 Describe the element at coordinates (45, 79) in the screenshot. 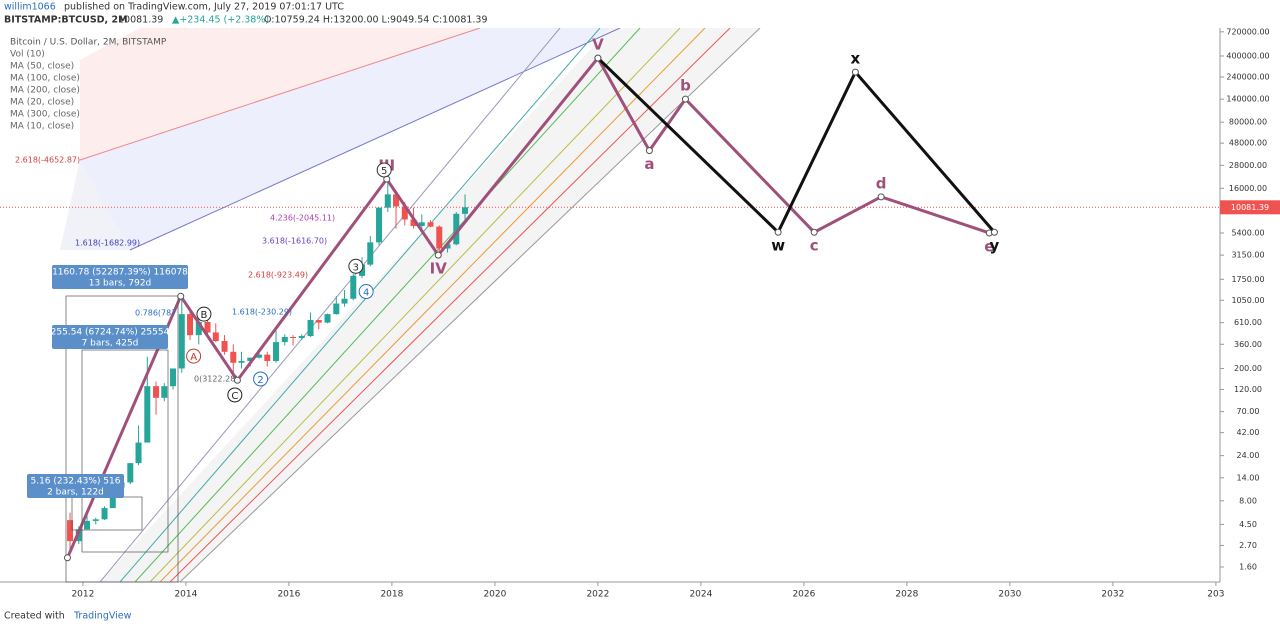

I see `legend-entry: MA (100, close)` at that location.